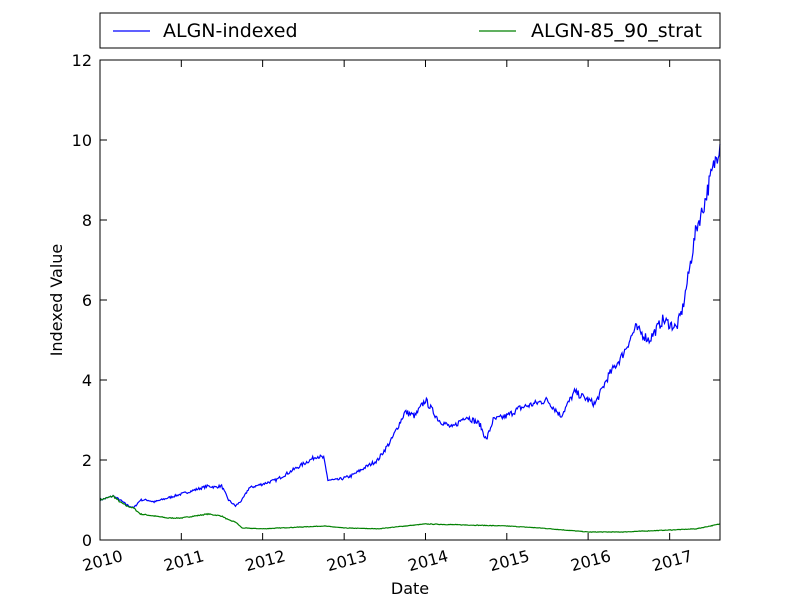 The width and height of the screenshot is (800, 600). I want to click on legend-label-series-1: ALGN-85_90_strat, so click(616, 31).